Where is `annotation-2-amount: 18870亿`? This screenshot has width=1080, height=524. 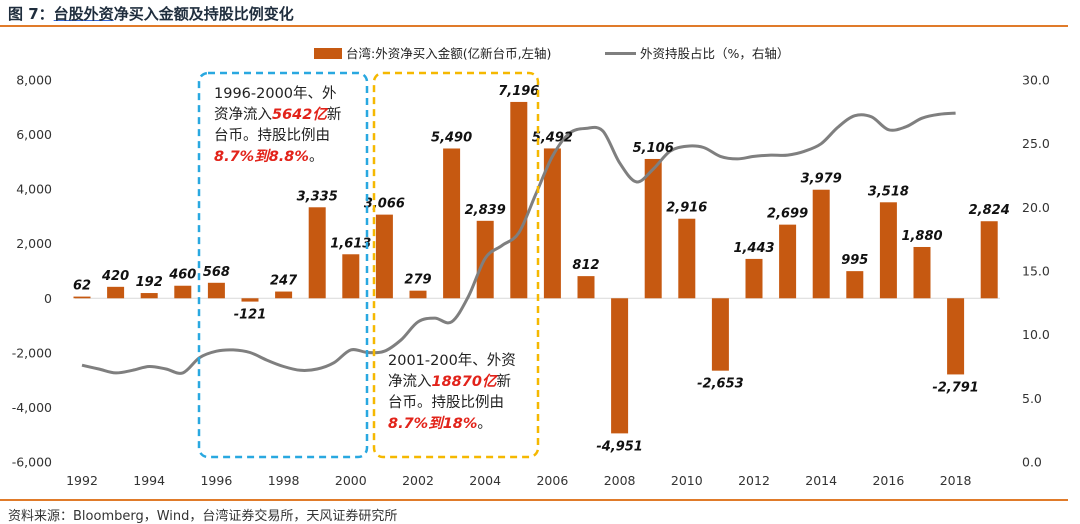 annotation-2-amount: 18870亿 is located at coordinates (464, 382).